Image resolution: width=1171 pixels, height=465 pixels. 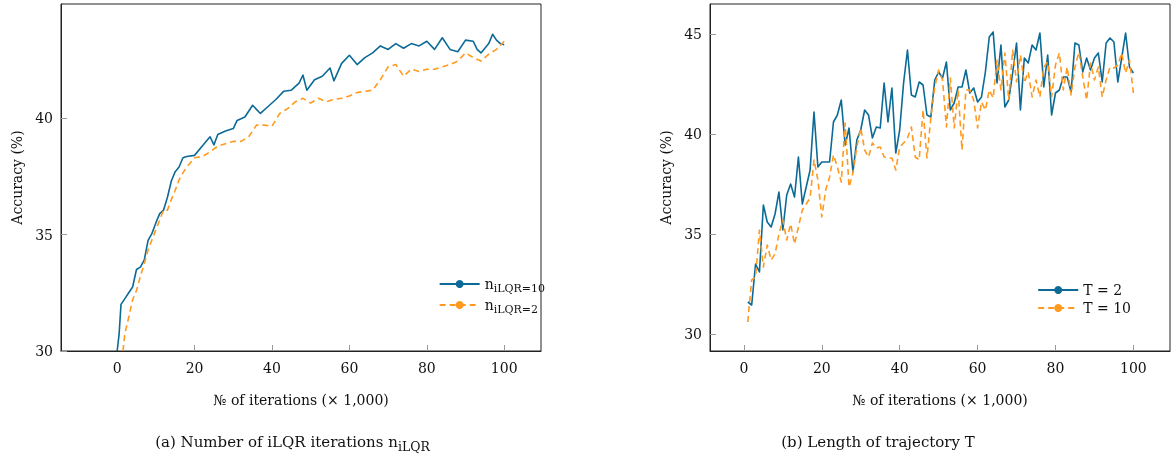 What do you see at coordinates (878, 442) in the screenshot?
I see `text: (b) Length of trajectory T` at bounding box center [878, 442].